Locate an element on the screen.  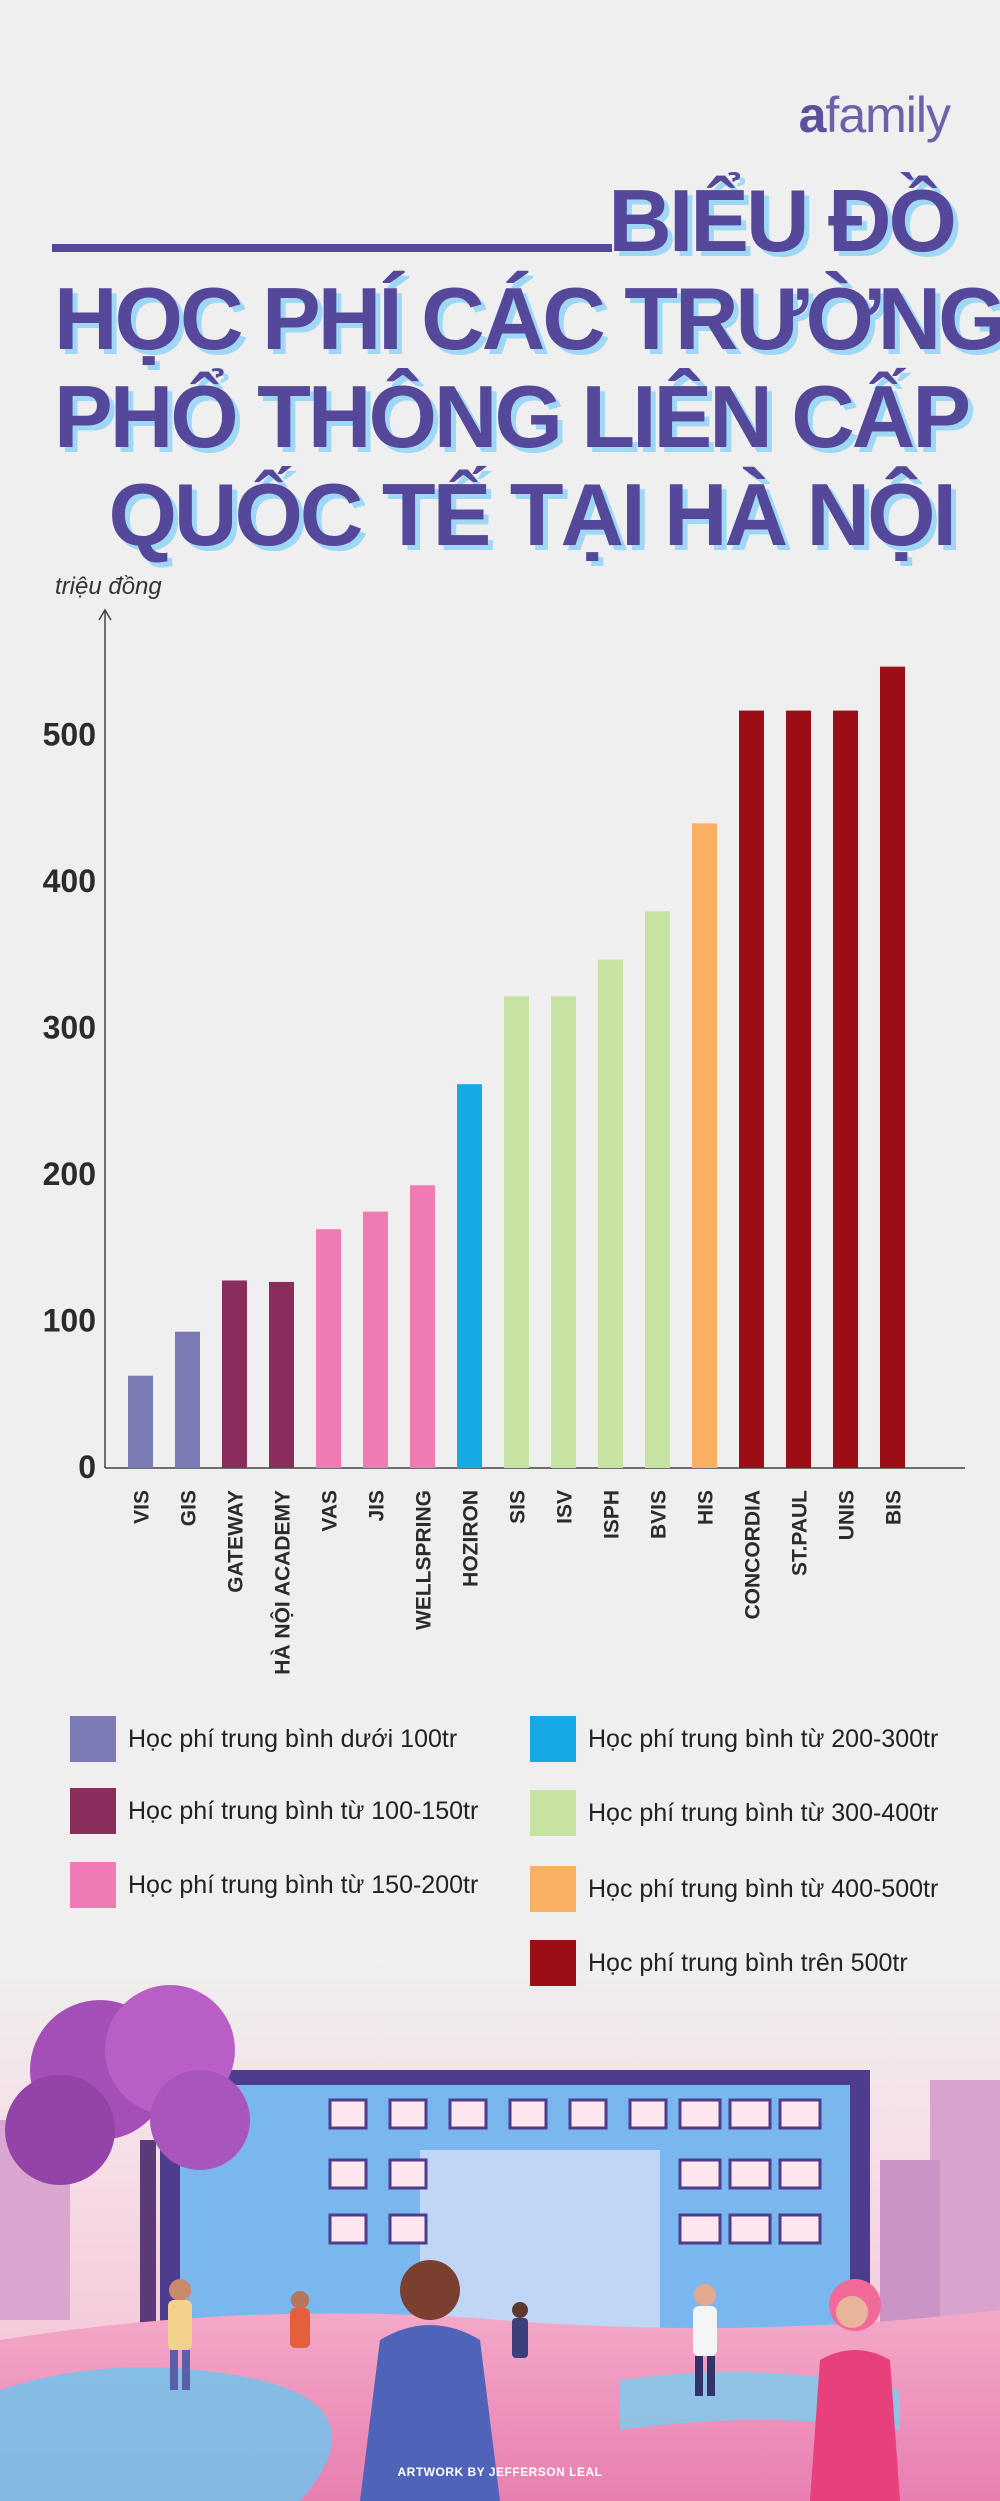
legend-item-under-100: Học phí trung bình dưới 100tr is located at coordinates (263, 1739).